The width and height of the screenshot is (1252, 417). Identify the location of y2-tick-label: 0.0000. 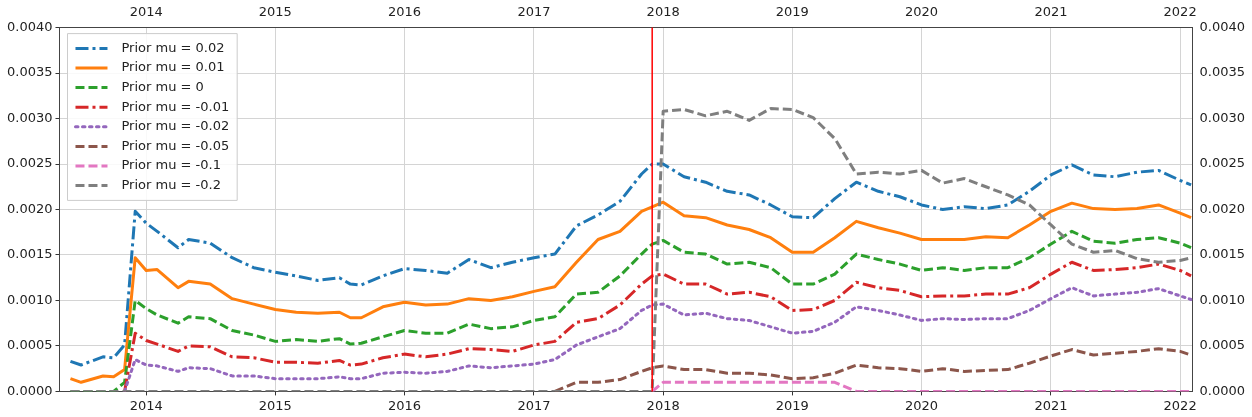
(1222, 390).